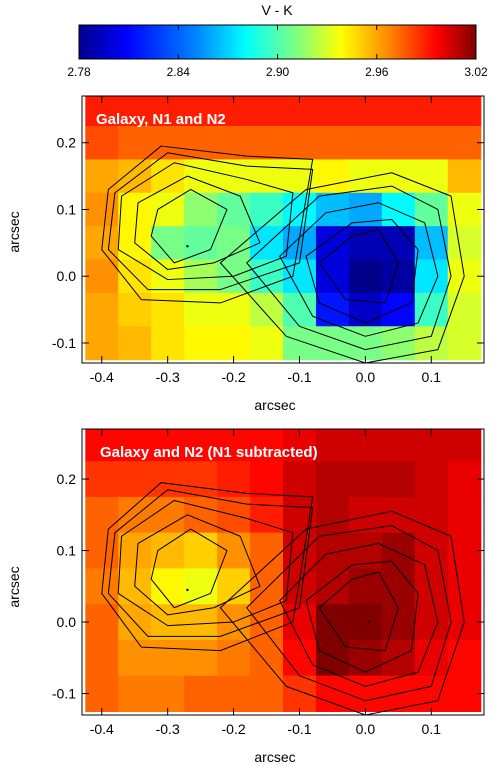 The height and width of the screenshot is (772, 500). Describe the element at coordinates (299, 377) in the screenshot. I see `x-tick-label: -0.1` at that location.